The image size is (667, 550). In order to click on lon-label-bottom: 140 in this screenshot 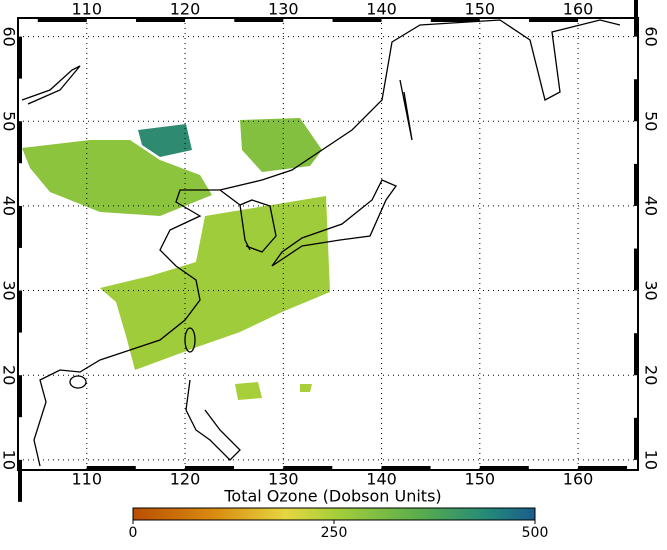, I will do `click(381, 479)`.